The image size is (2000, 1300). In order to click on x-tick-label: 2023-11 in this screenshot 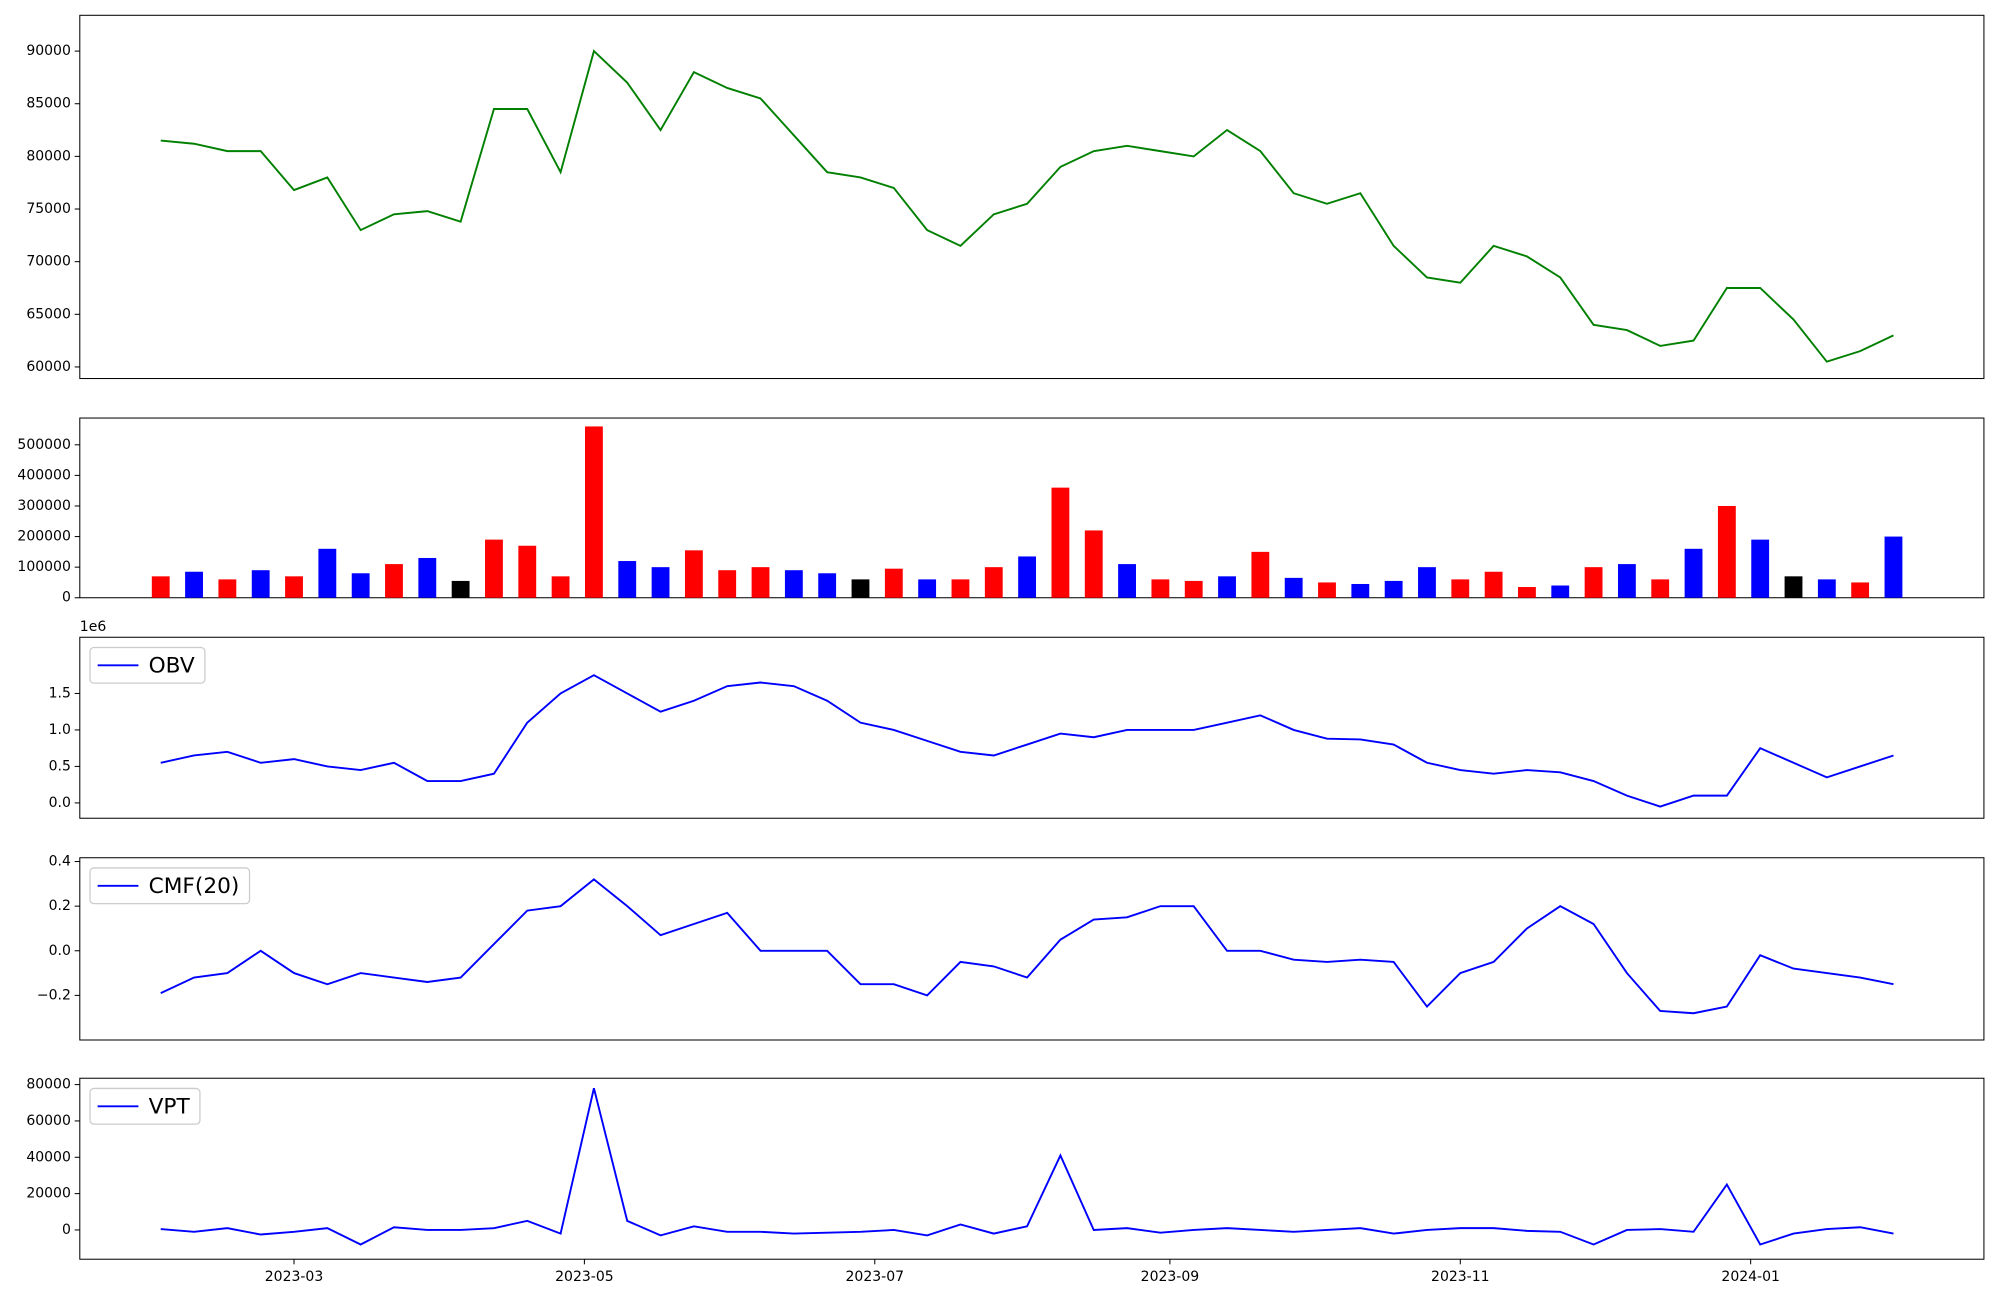, I will do `click(1460, 1277)`.